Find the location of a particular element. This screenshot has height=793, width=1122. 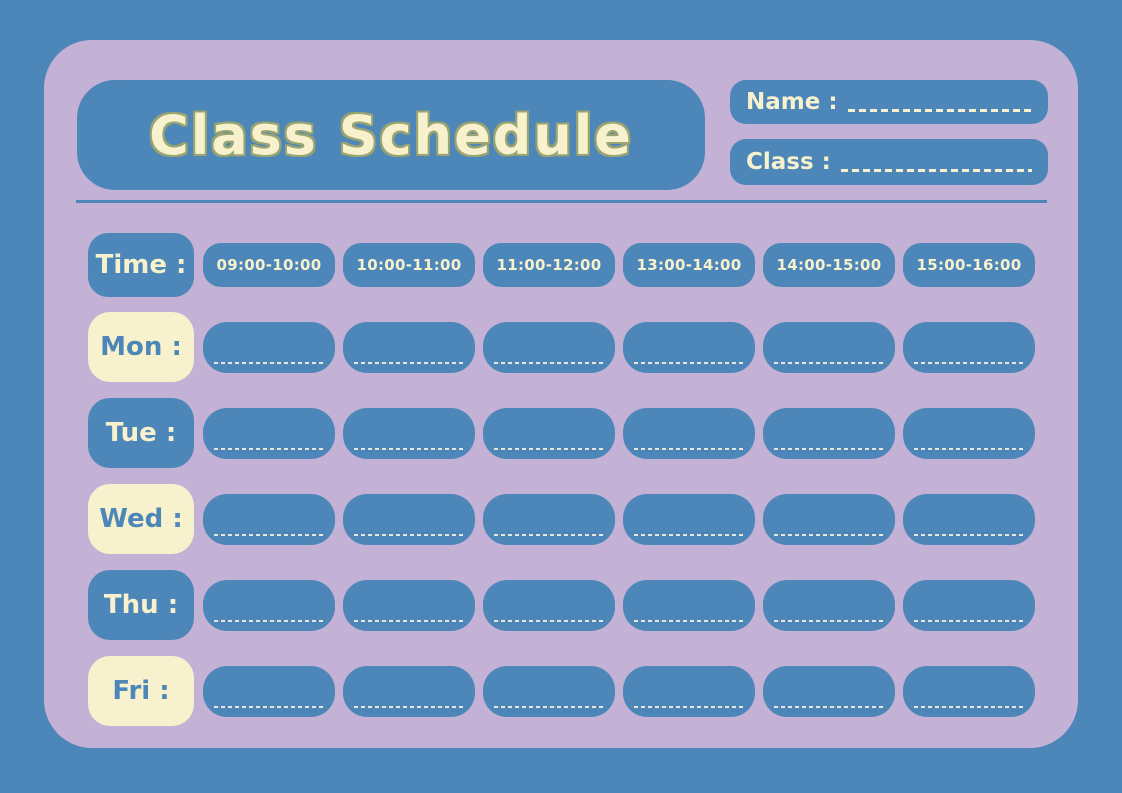

schedule-row: Mon : is located at coordinates (561, 347).